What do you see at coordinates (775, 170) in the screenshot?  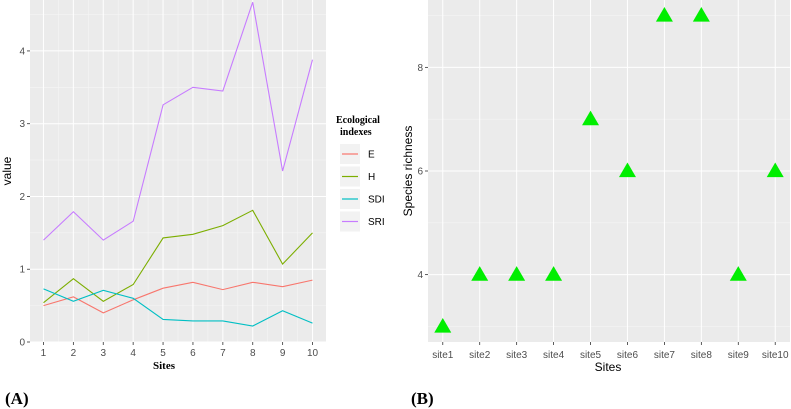 I see `point-site10` at bounding box center [775, 170].